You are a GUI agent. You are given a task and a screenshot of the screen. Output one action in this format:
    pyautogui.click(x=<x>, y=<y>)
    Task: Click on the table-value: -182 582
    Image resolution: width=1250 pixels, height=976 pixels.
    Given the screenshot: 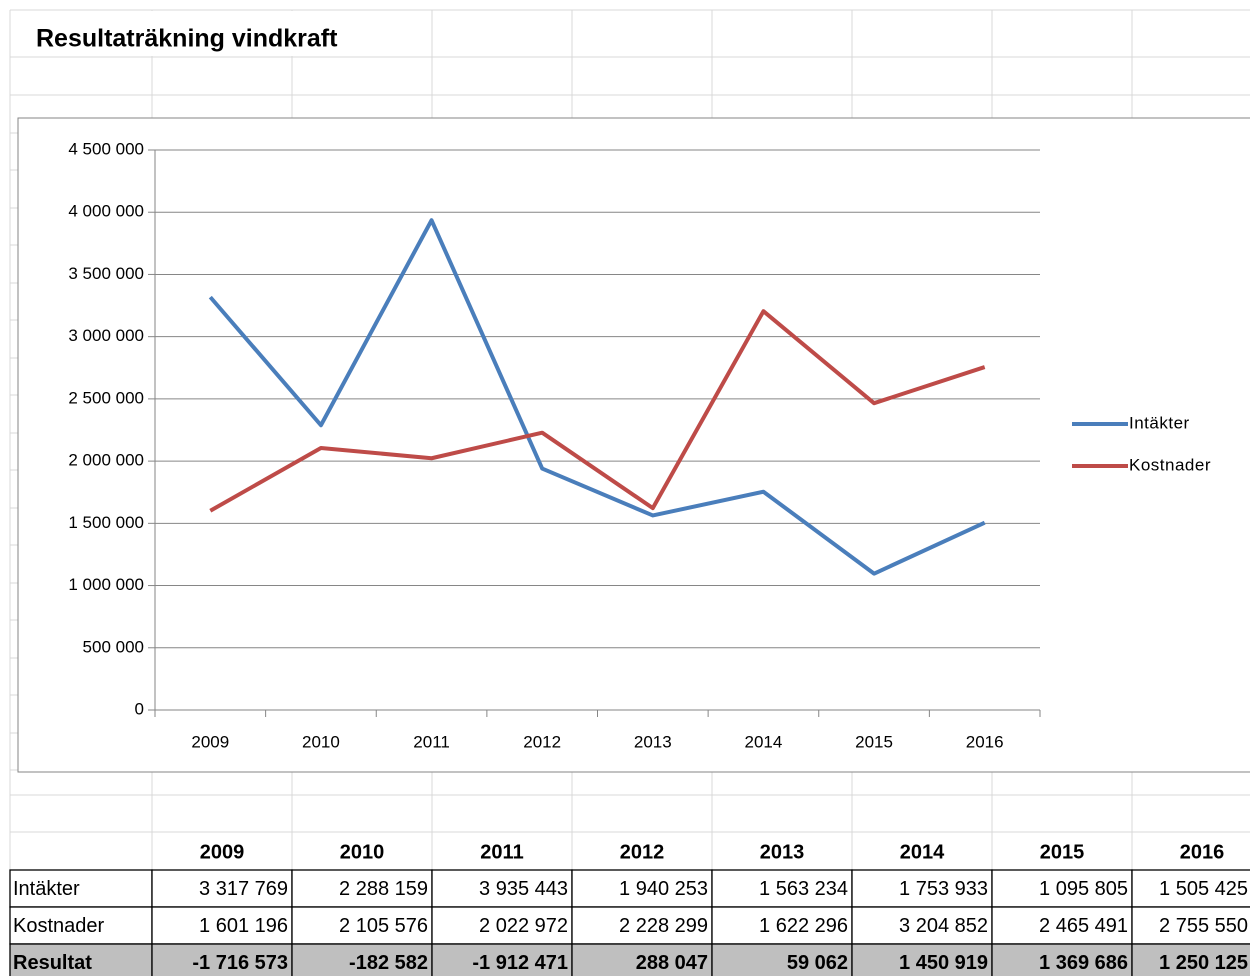 What is the action you would take?
    pyautogui.click(x=388, y=963)
    